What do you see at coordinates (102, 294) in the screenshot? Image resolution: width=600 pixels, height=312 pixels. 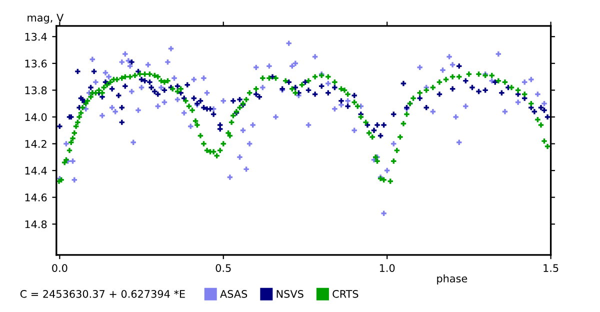 I see `text: C = 2453630.37 + 0.627394 *E` at bounding box center [102, 294].